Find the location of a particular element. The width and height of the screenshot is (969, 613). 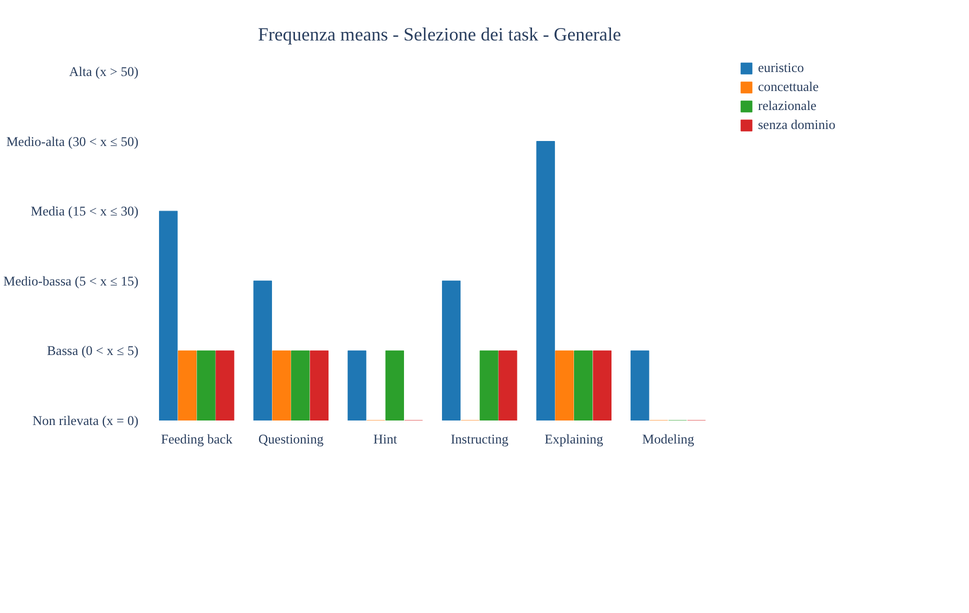

legend-label: relazionale is located at coordinates (787, 106).